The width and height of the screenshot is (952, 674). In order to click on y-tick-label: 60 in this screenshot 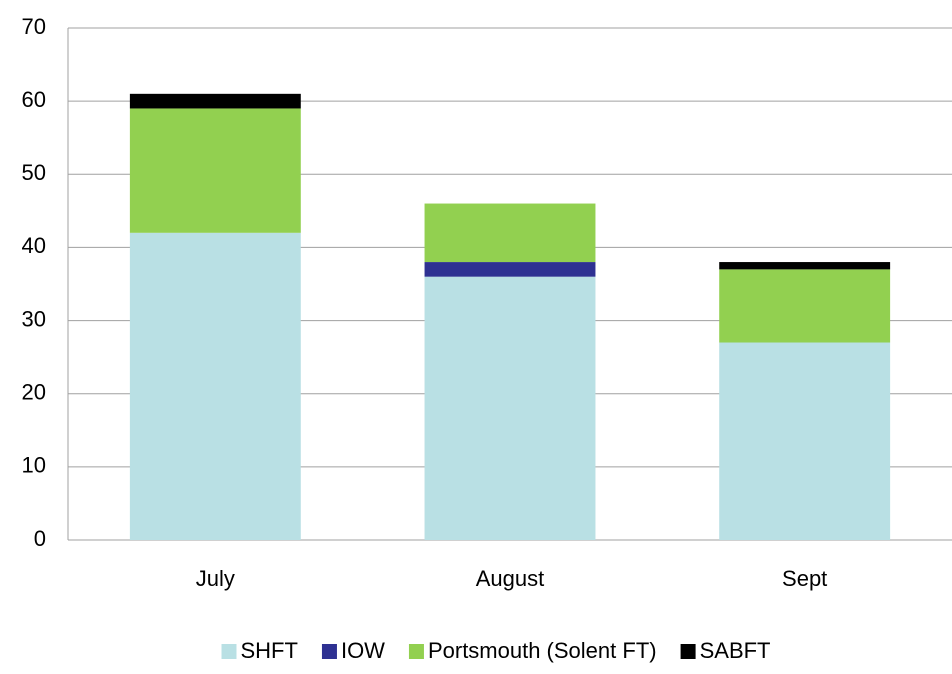, I will do `click(34, 99)`.